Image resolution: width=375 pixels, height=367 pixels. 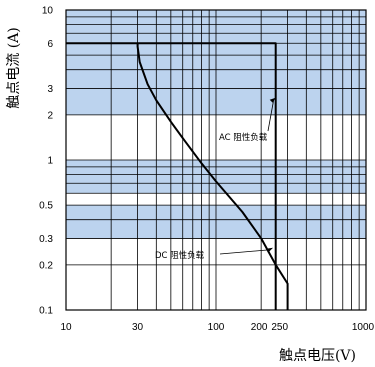 What do you see at coordinates (245, 252) in the screenshot?
I see `dc-leader-line` at bounding box center [245, 252].